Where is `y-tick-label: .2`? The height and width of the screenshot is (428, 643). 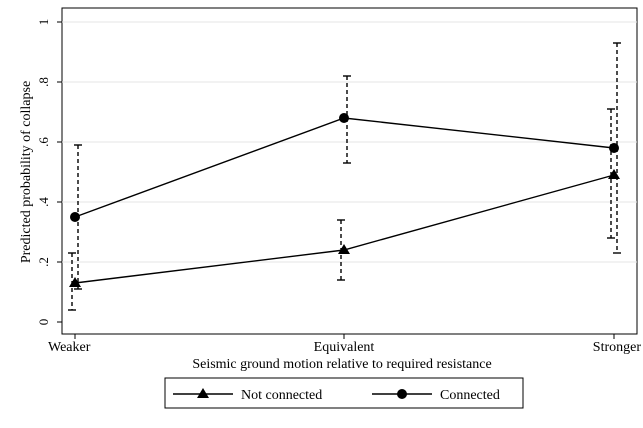 y-tick-label: .2 is located at coordinates (43, 262).